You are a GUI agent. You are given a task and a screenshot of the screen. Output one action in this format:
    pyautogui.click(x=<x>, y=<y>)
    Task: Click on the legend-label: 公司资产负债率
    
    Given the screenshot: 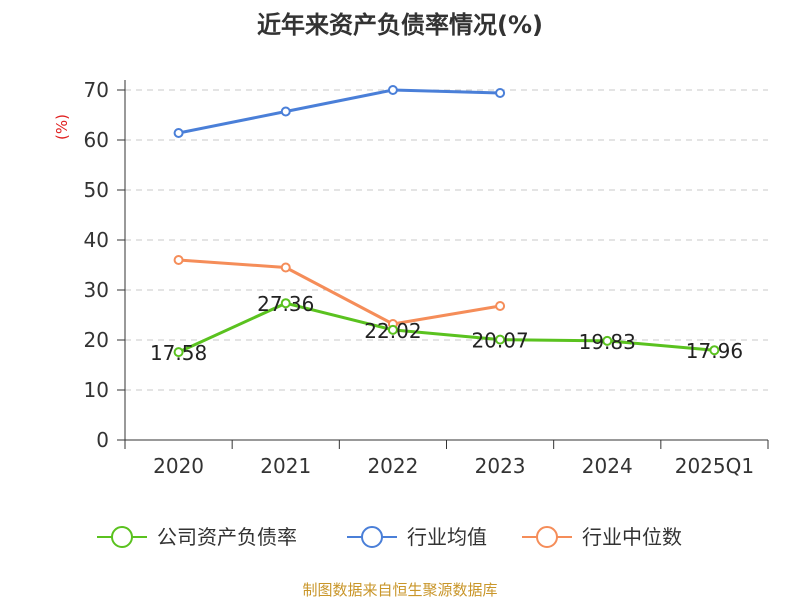 What is the action you would take?
    pyautogui.click(x=227, y=537)
    